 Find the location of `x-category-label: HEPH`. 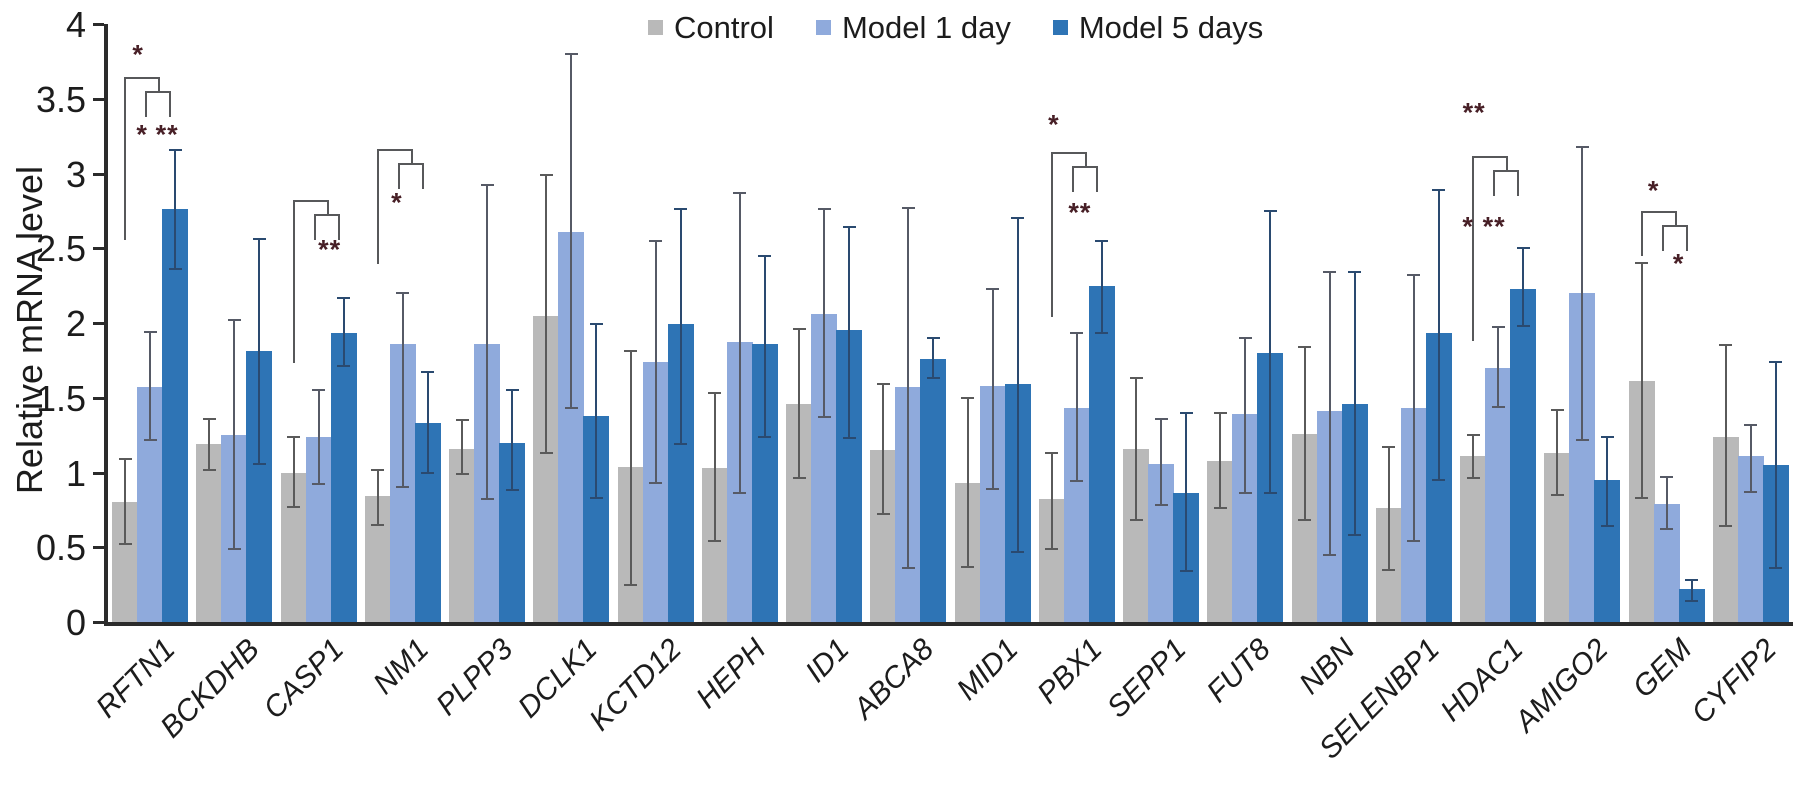

x-category-label: HEPH is located at coordinates (730, 673).